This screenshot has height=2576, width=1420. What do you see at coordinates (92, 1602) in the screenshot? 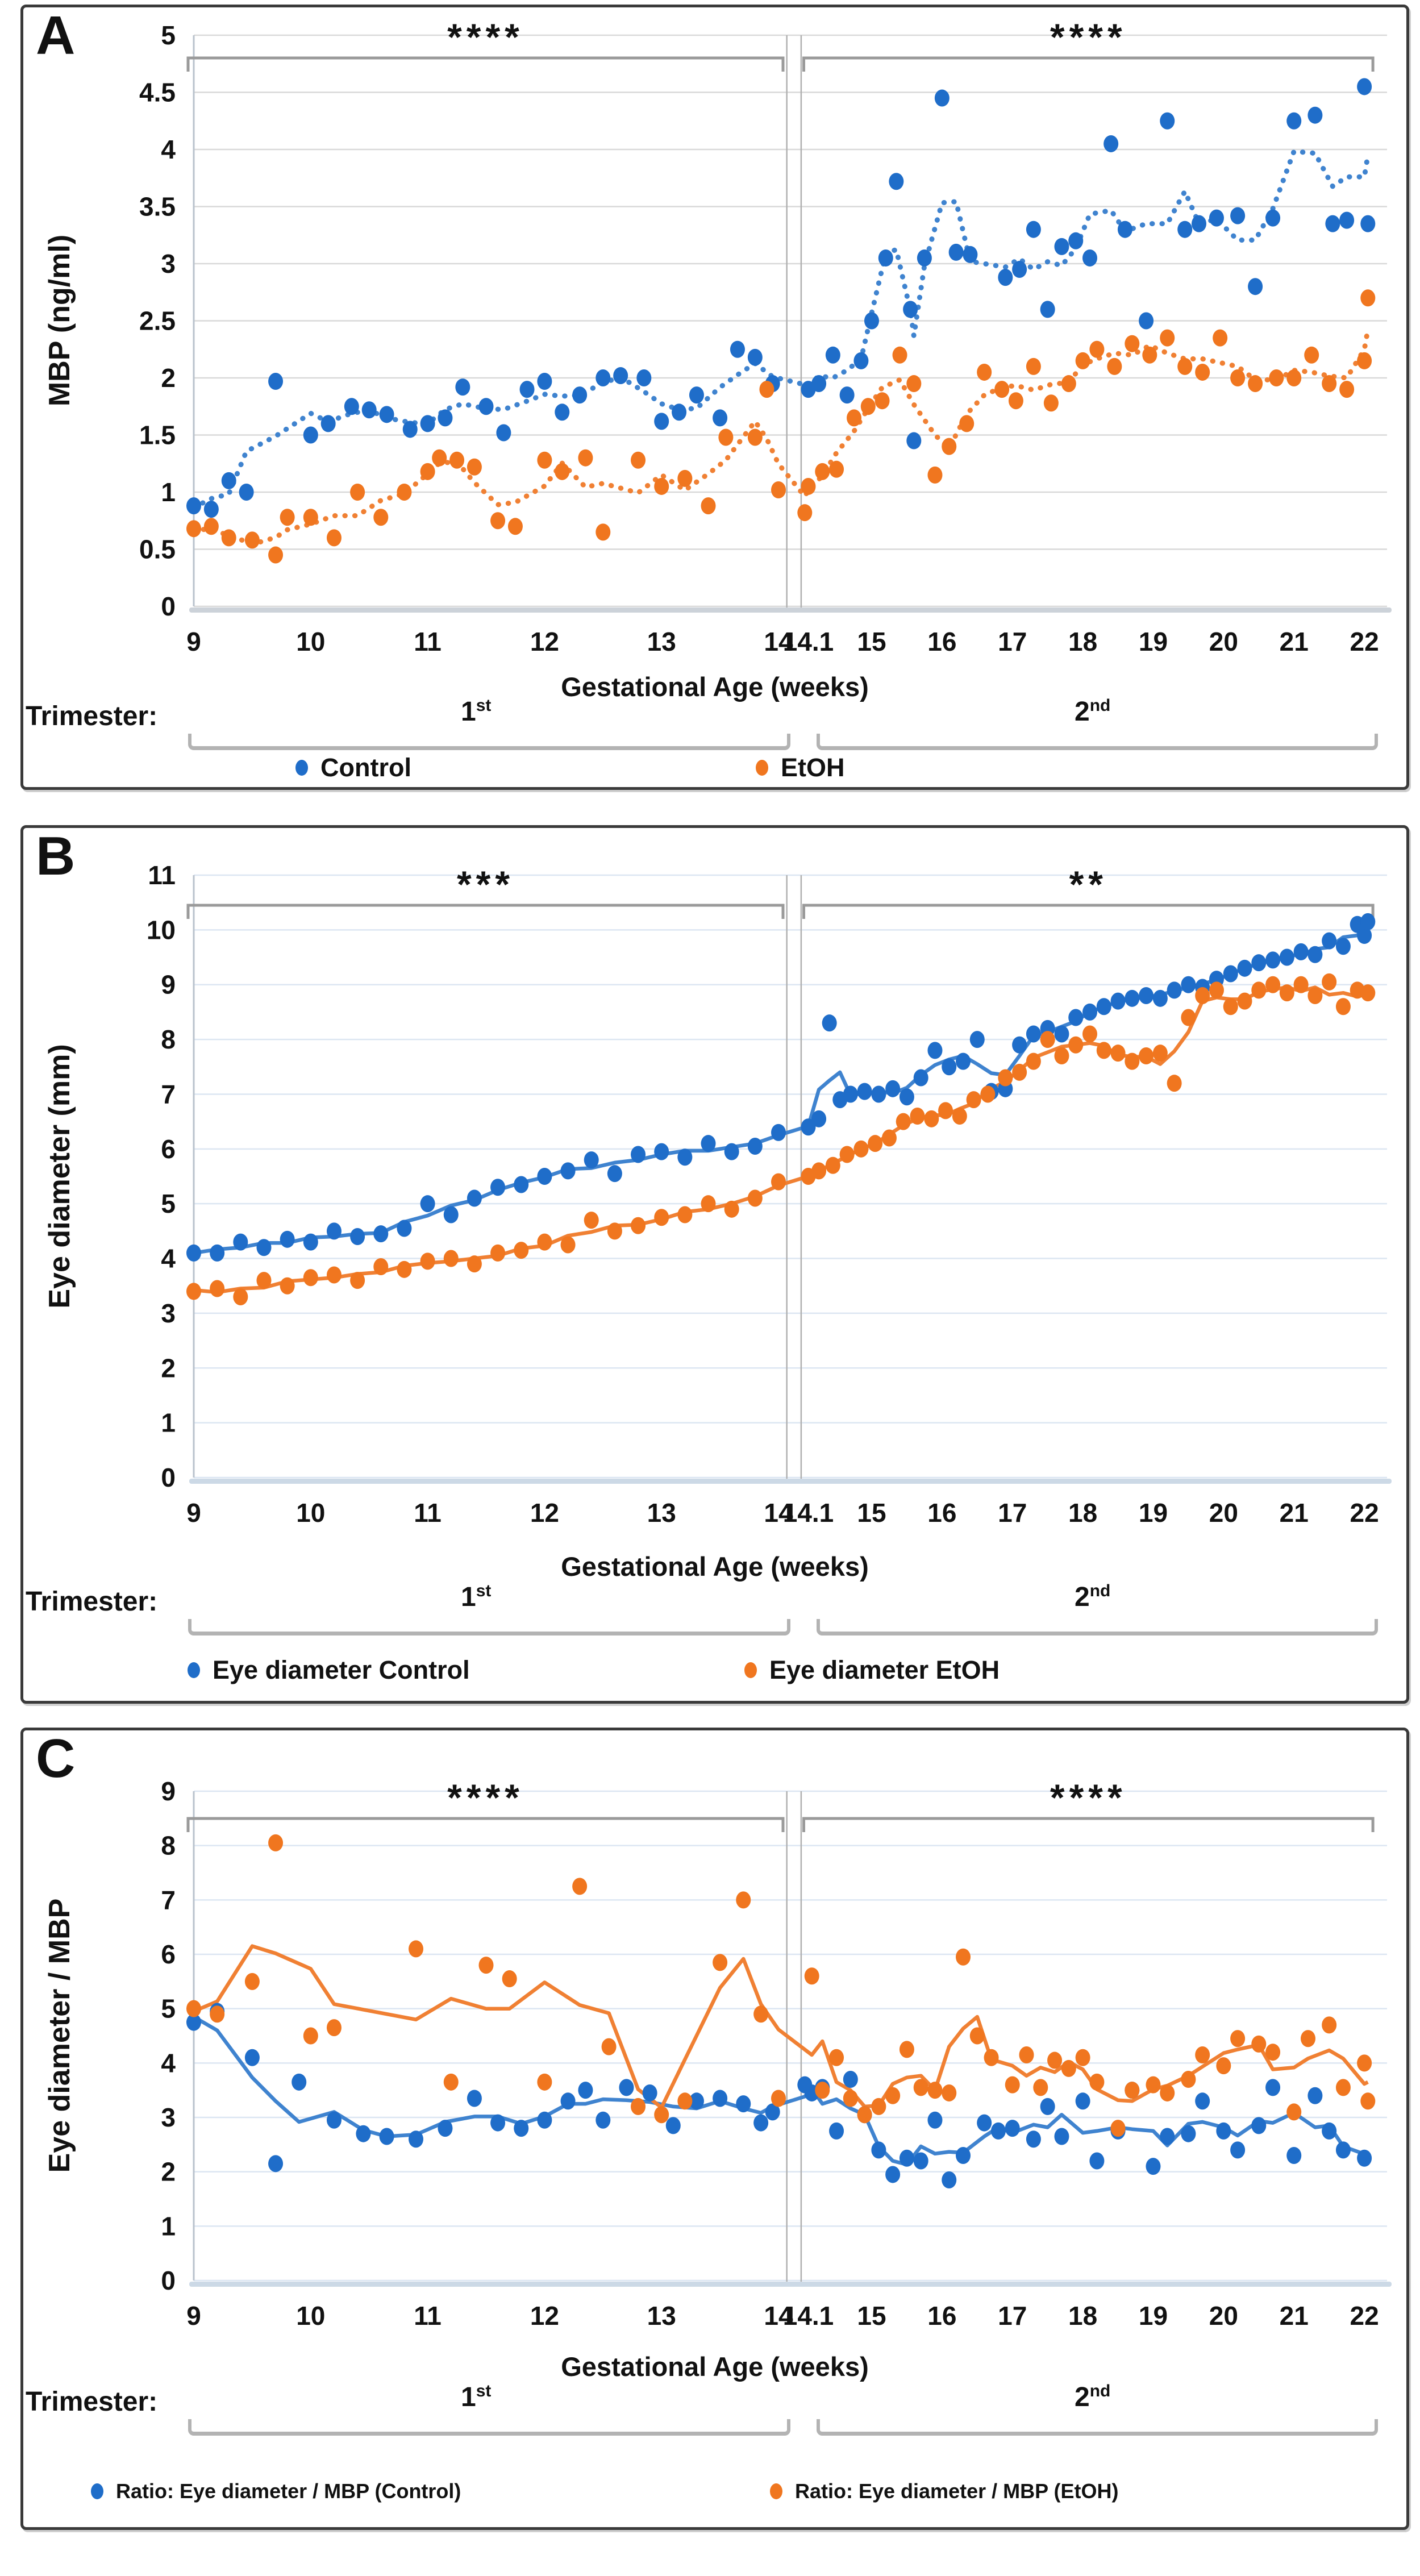
I see `trimester-label: Trimester:` at bounding box center [92, 1602].